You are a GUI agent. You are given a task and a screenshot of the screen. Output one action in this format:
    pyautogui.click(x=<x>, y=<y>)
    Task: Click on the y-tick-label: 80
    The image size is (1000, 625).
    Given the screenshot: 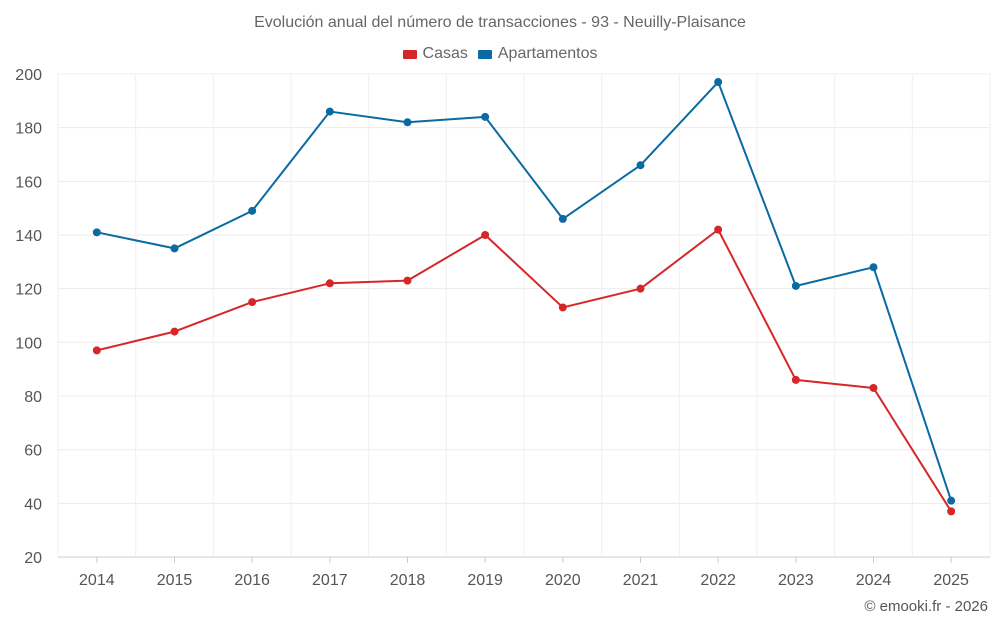 What is the action you would take?
    pyautogui.click(x=33, y=397)
    